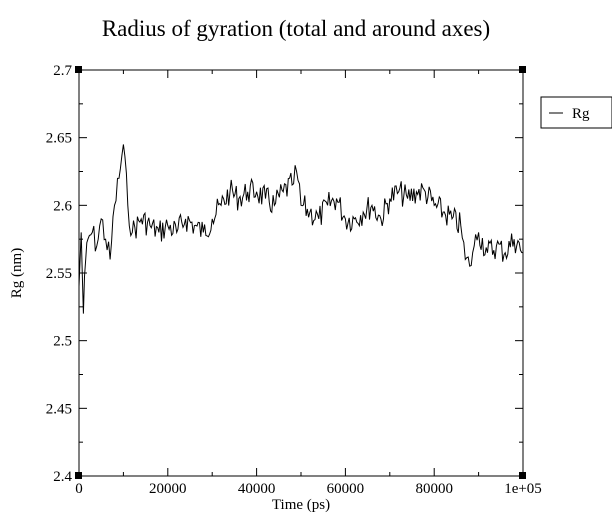 The width and height of the screenshot is (612, 515). I want to click on y-tick-label: 2.5, so click(62, 342).